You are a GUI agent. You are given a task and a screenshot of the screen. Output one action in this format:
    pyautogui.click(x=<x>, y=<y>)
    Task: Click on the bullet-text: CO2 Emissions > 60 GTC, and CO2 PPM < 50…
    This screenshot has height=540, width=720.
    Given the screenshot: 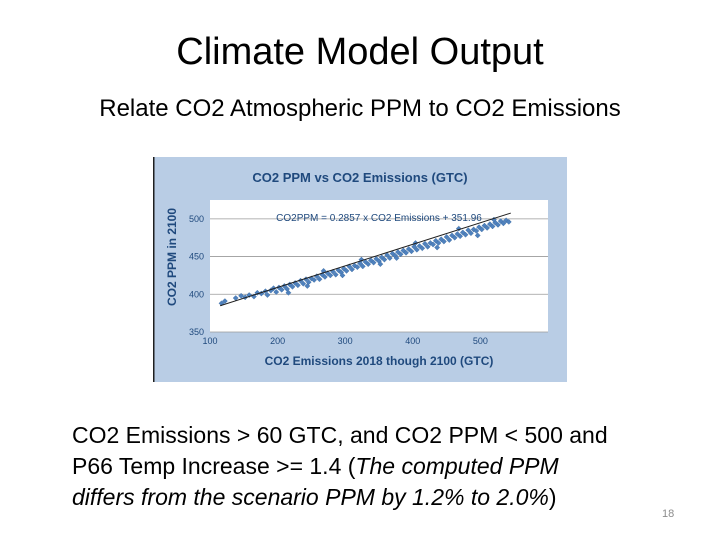 What is the action you would take?
    pyautogui.click(x=372, y=466)
    